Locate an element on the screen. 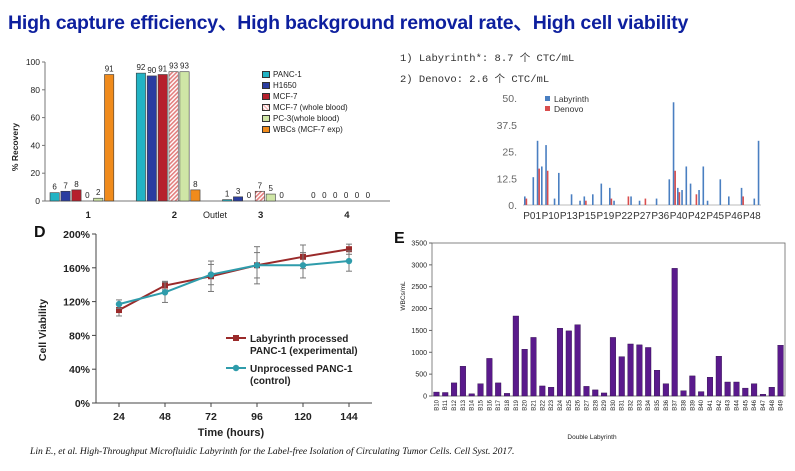 The image size is (795, 471). wbc-y-tick-label: 500 is located at coordinates (421, 375).